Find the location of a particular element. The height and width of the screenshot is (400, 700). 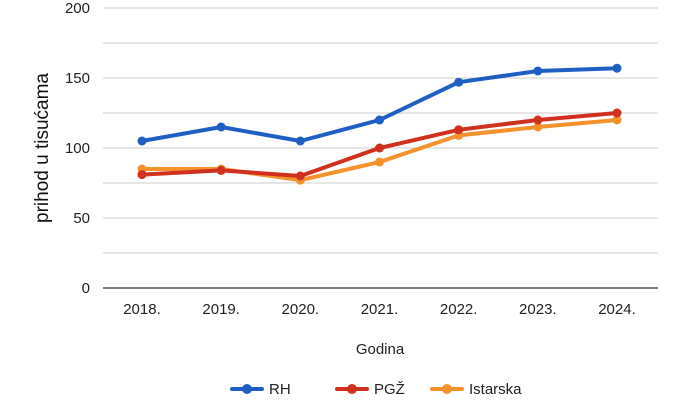

y-tick-label: 100 is located at coordinates (77, 148).